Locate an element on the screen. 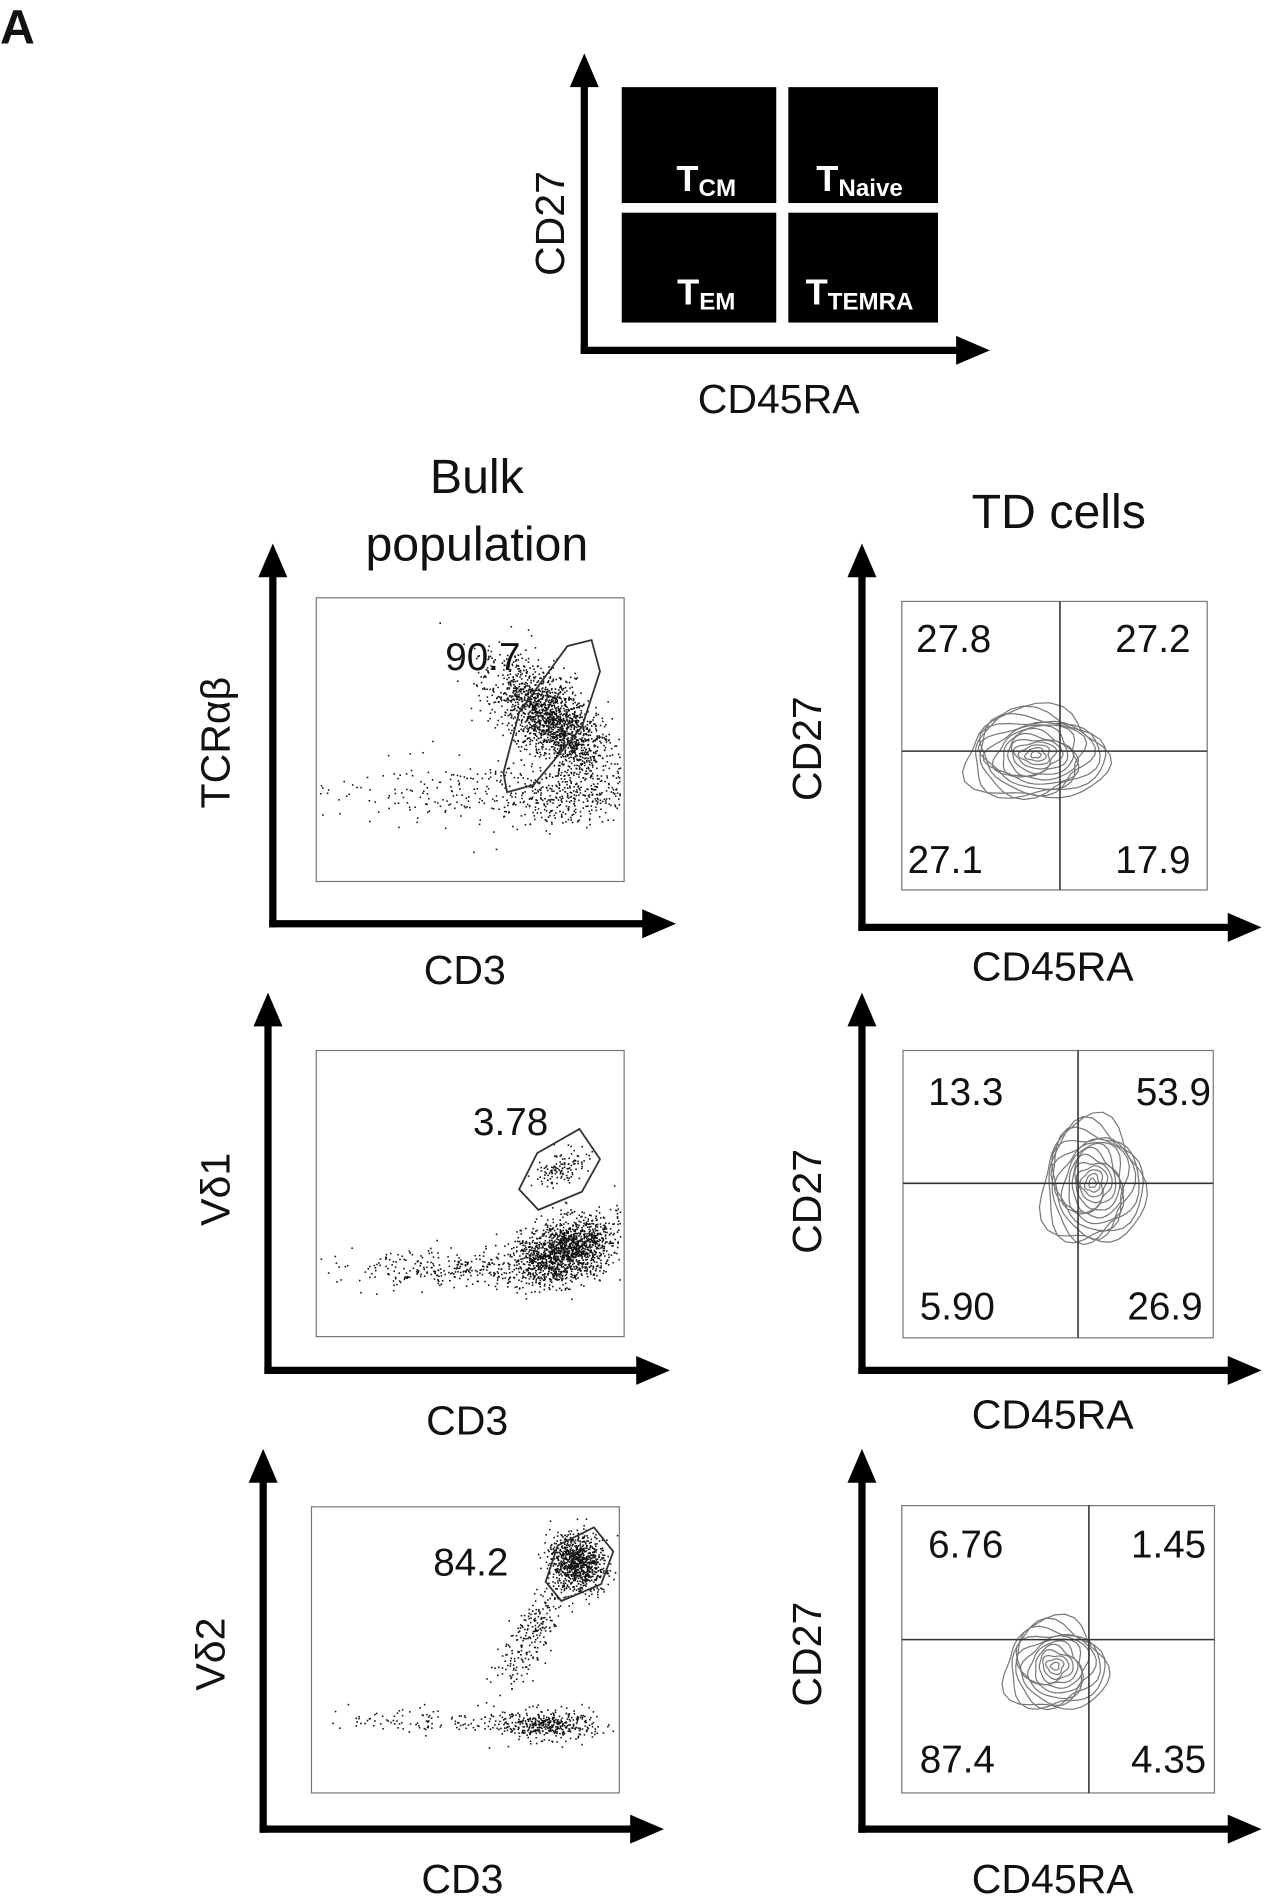 The height and width of the screenshot is (1897, 1270). quadrant-box is located at coordinates (699, 145).